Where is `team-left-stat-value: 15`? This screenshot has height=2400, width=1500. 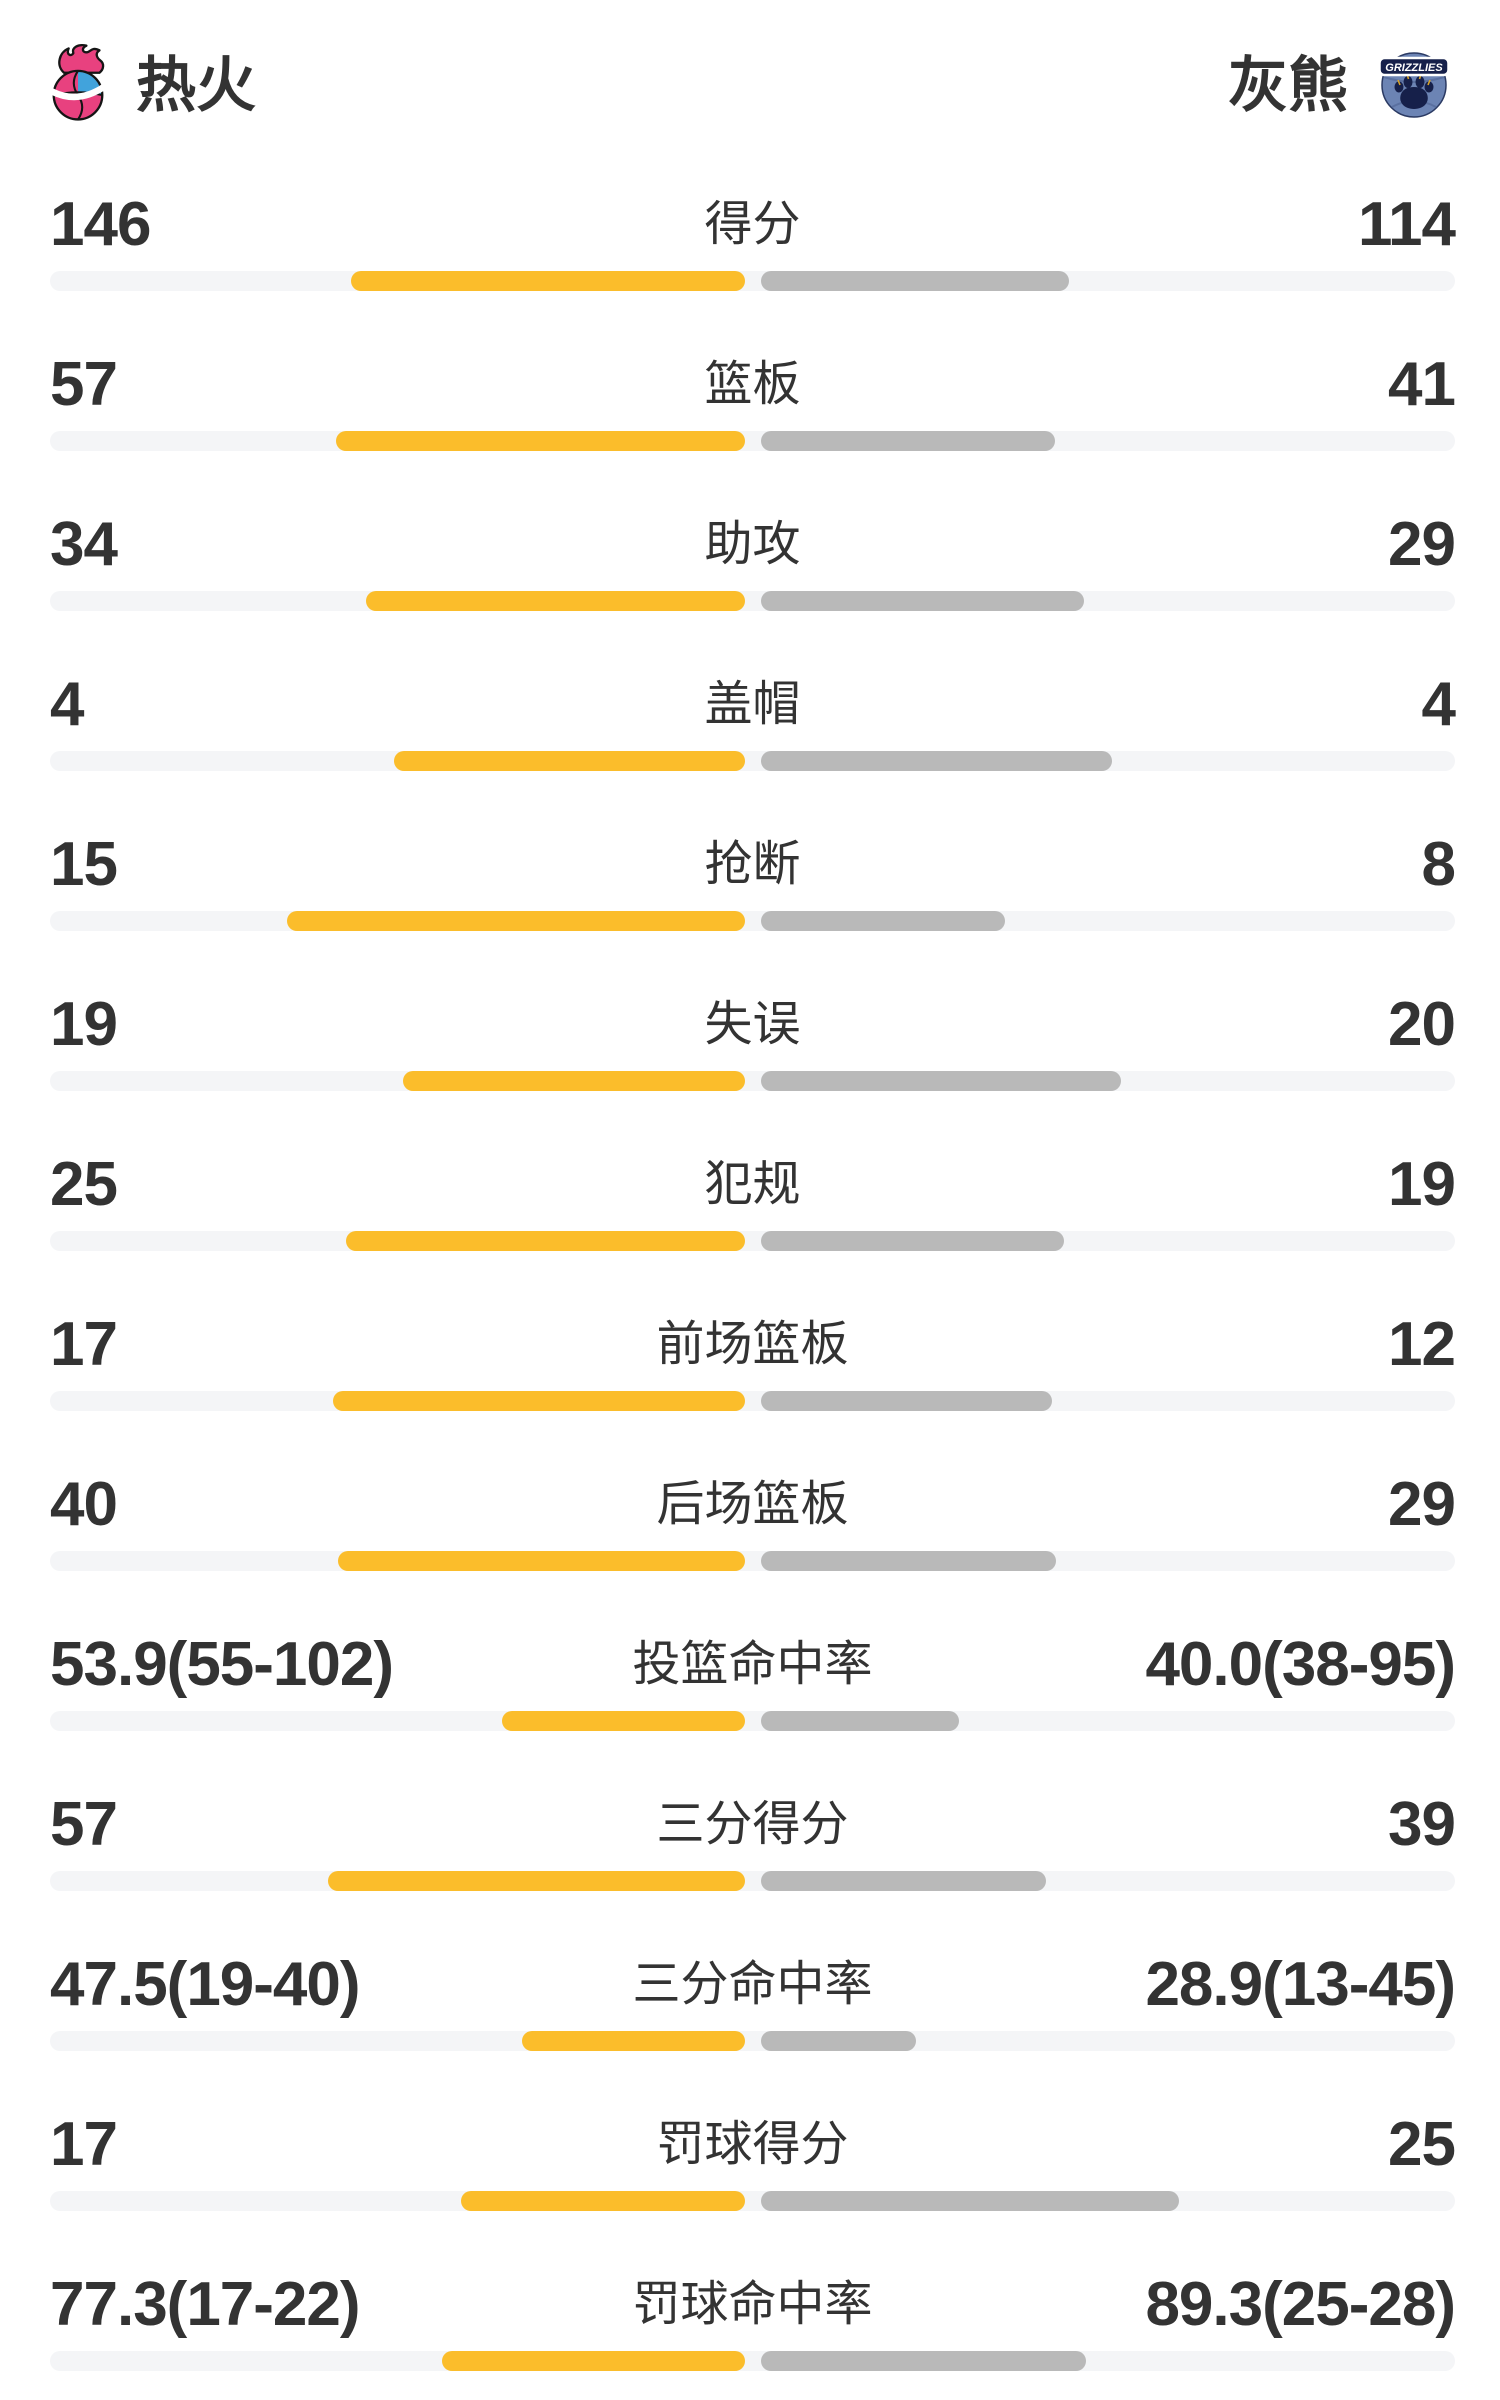
team-left-stat-value: 15 is located at coordinates (84, 864).